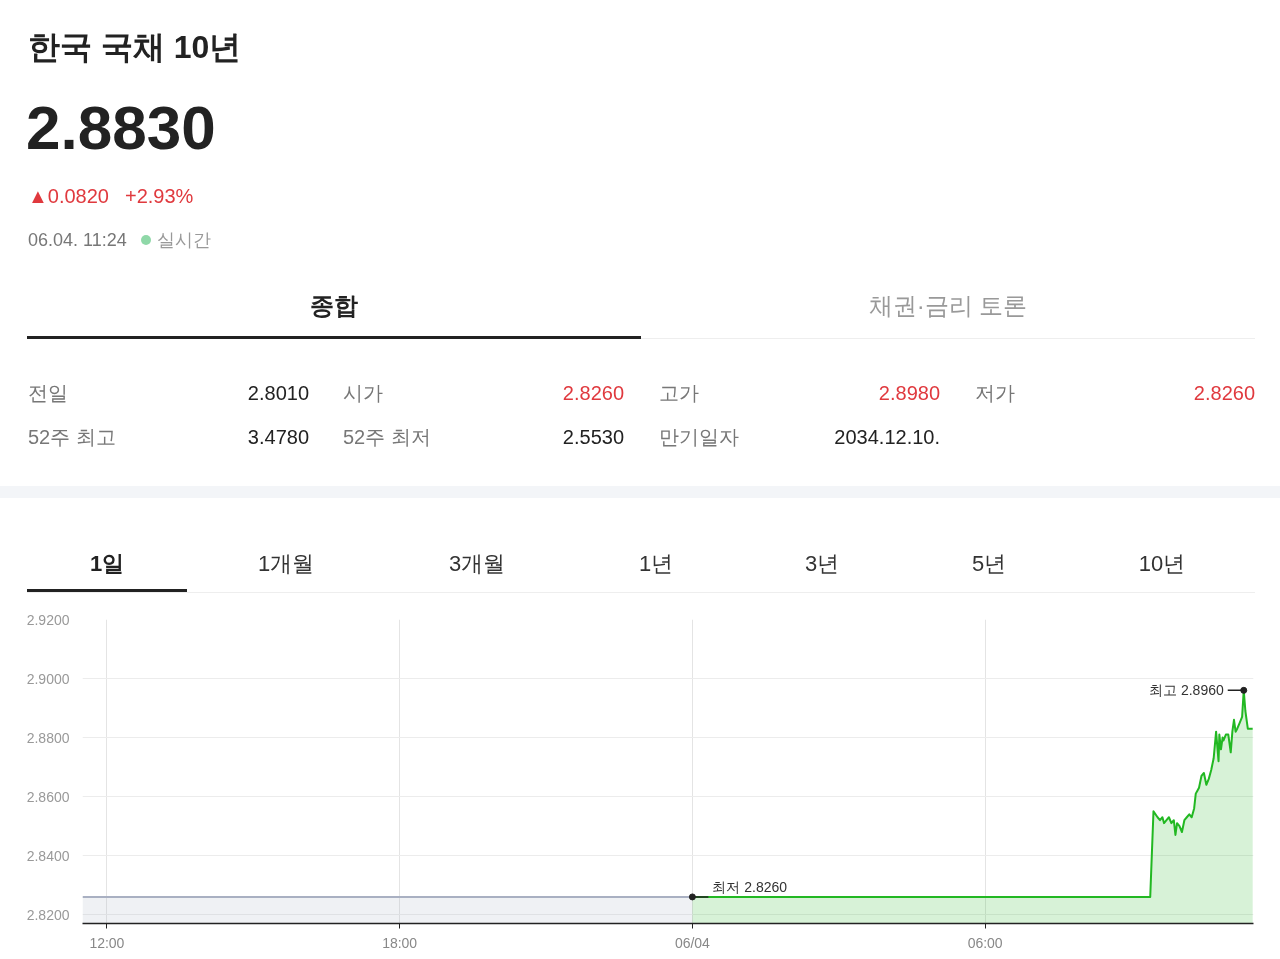 This screenshot has height=959, width=1280. What do you see at coordinates (48, 737) in the screenshot?
I see `y-tick-label: 2.8800` at bounding box center [48, 737].